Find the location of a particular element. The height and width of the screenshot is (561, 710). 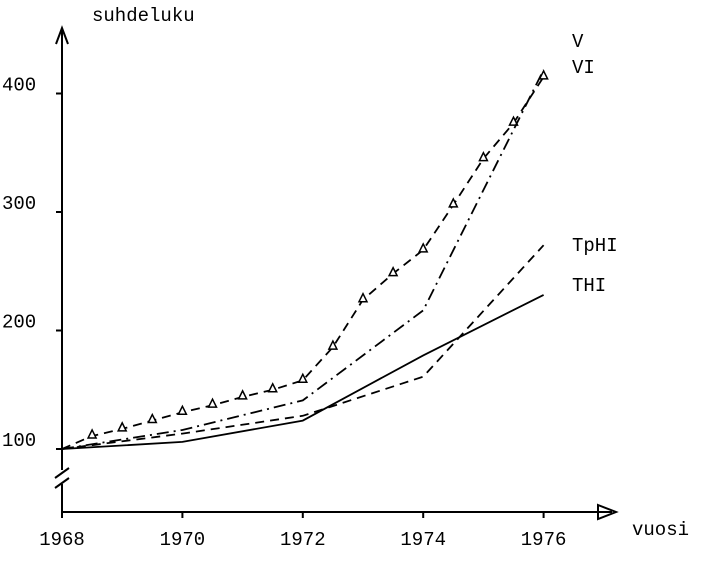

series-label: VI is located at coordinates (583, 68).